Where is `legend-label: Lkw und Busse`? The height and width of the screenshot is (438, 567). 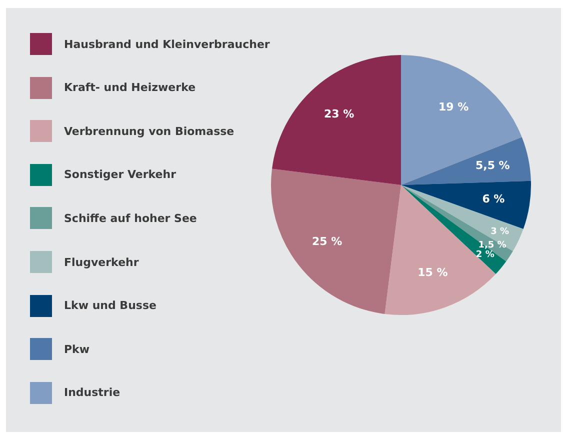 legend-label: Lkw und Busse is located at coordinates (110, 305).